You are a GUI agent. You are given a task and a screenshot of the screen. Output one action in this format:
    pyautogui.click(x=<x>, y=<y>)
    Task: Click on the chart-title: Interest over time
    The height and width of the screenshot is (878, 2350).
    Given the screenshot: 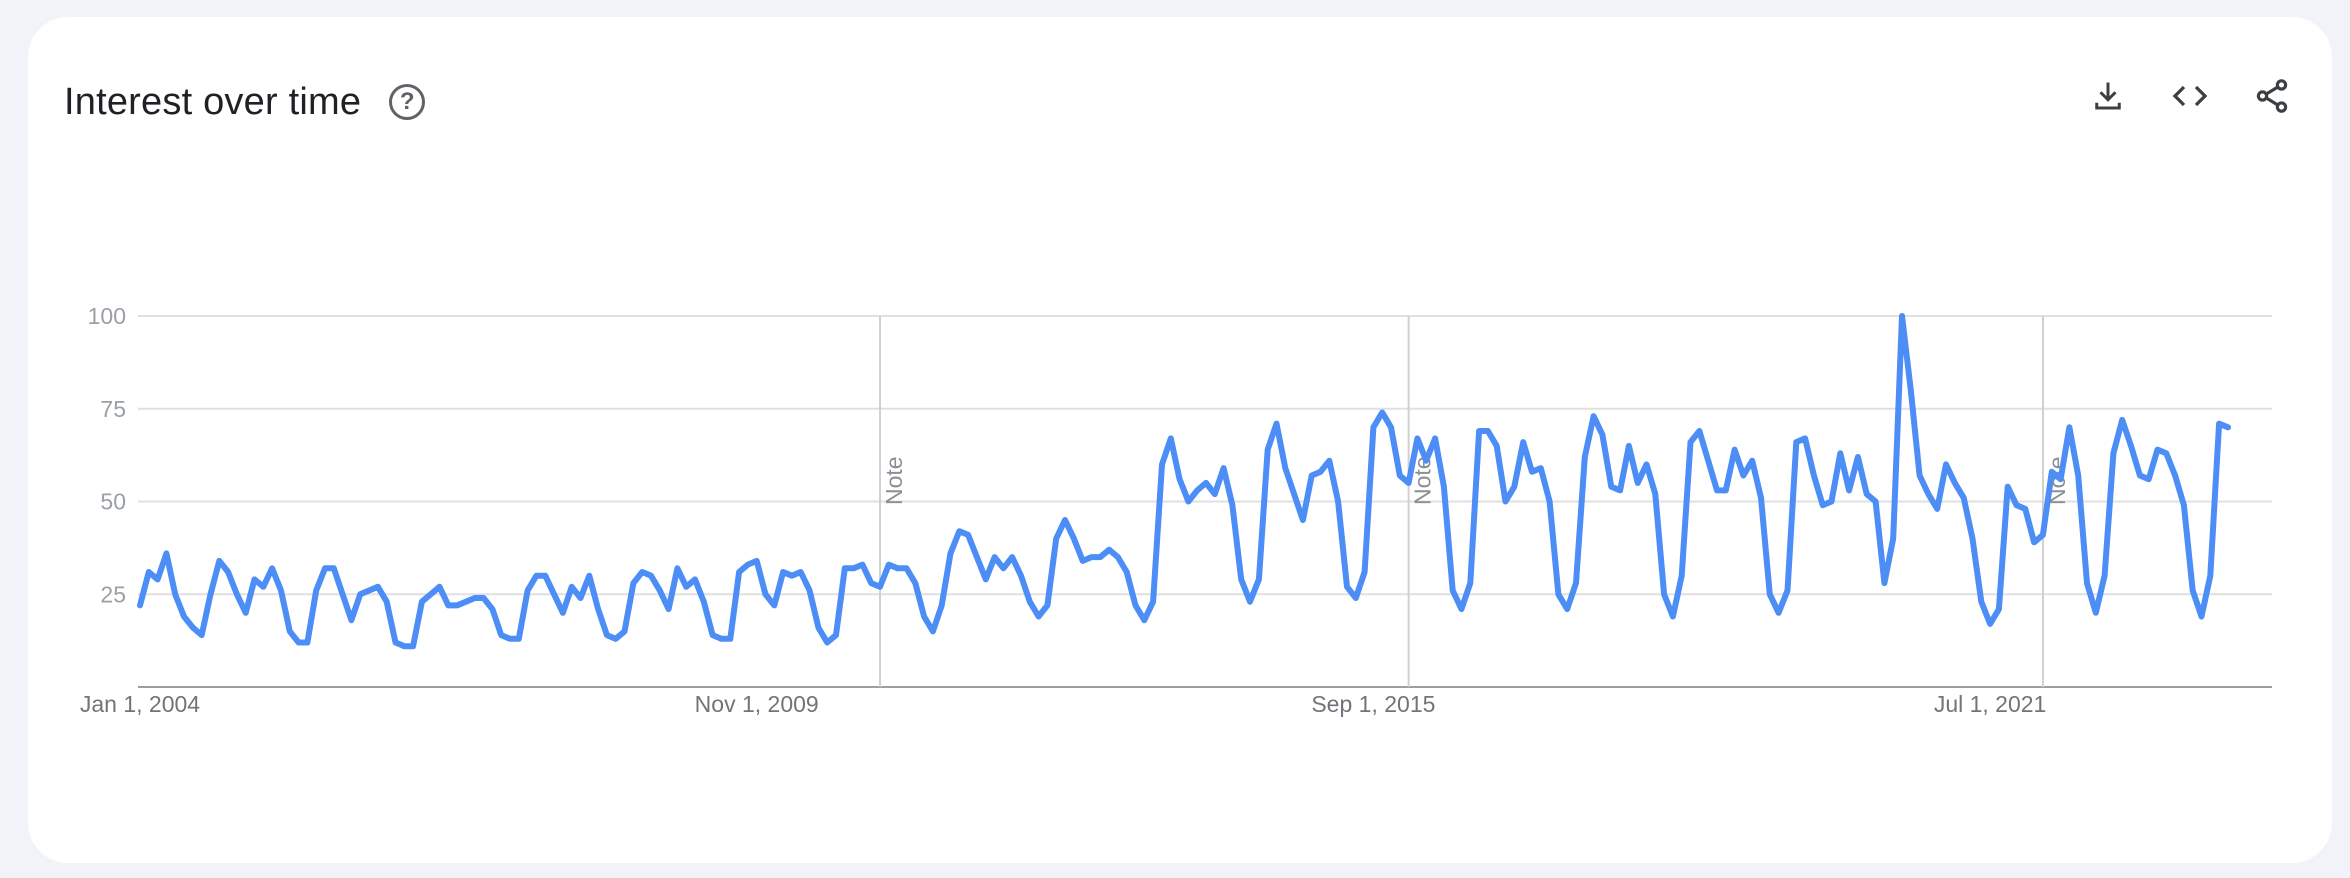 What is the action you would take?
    pyautogui.click(x=213, y=101)
    